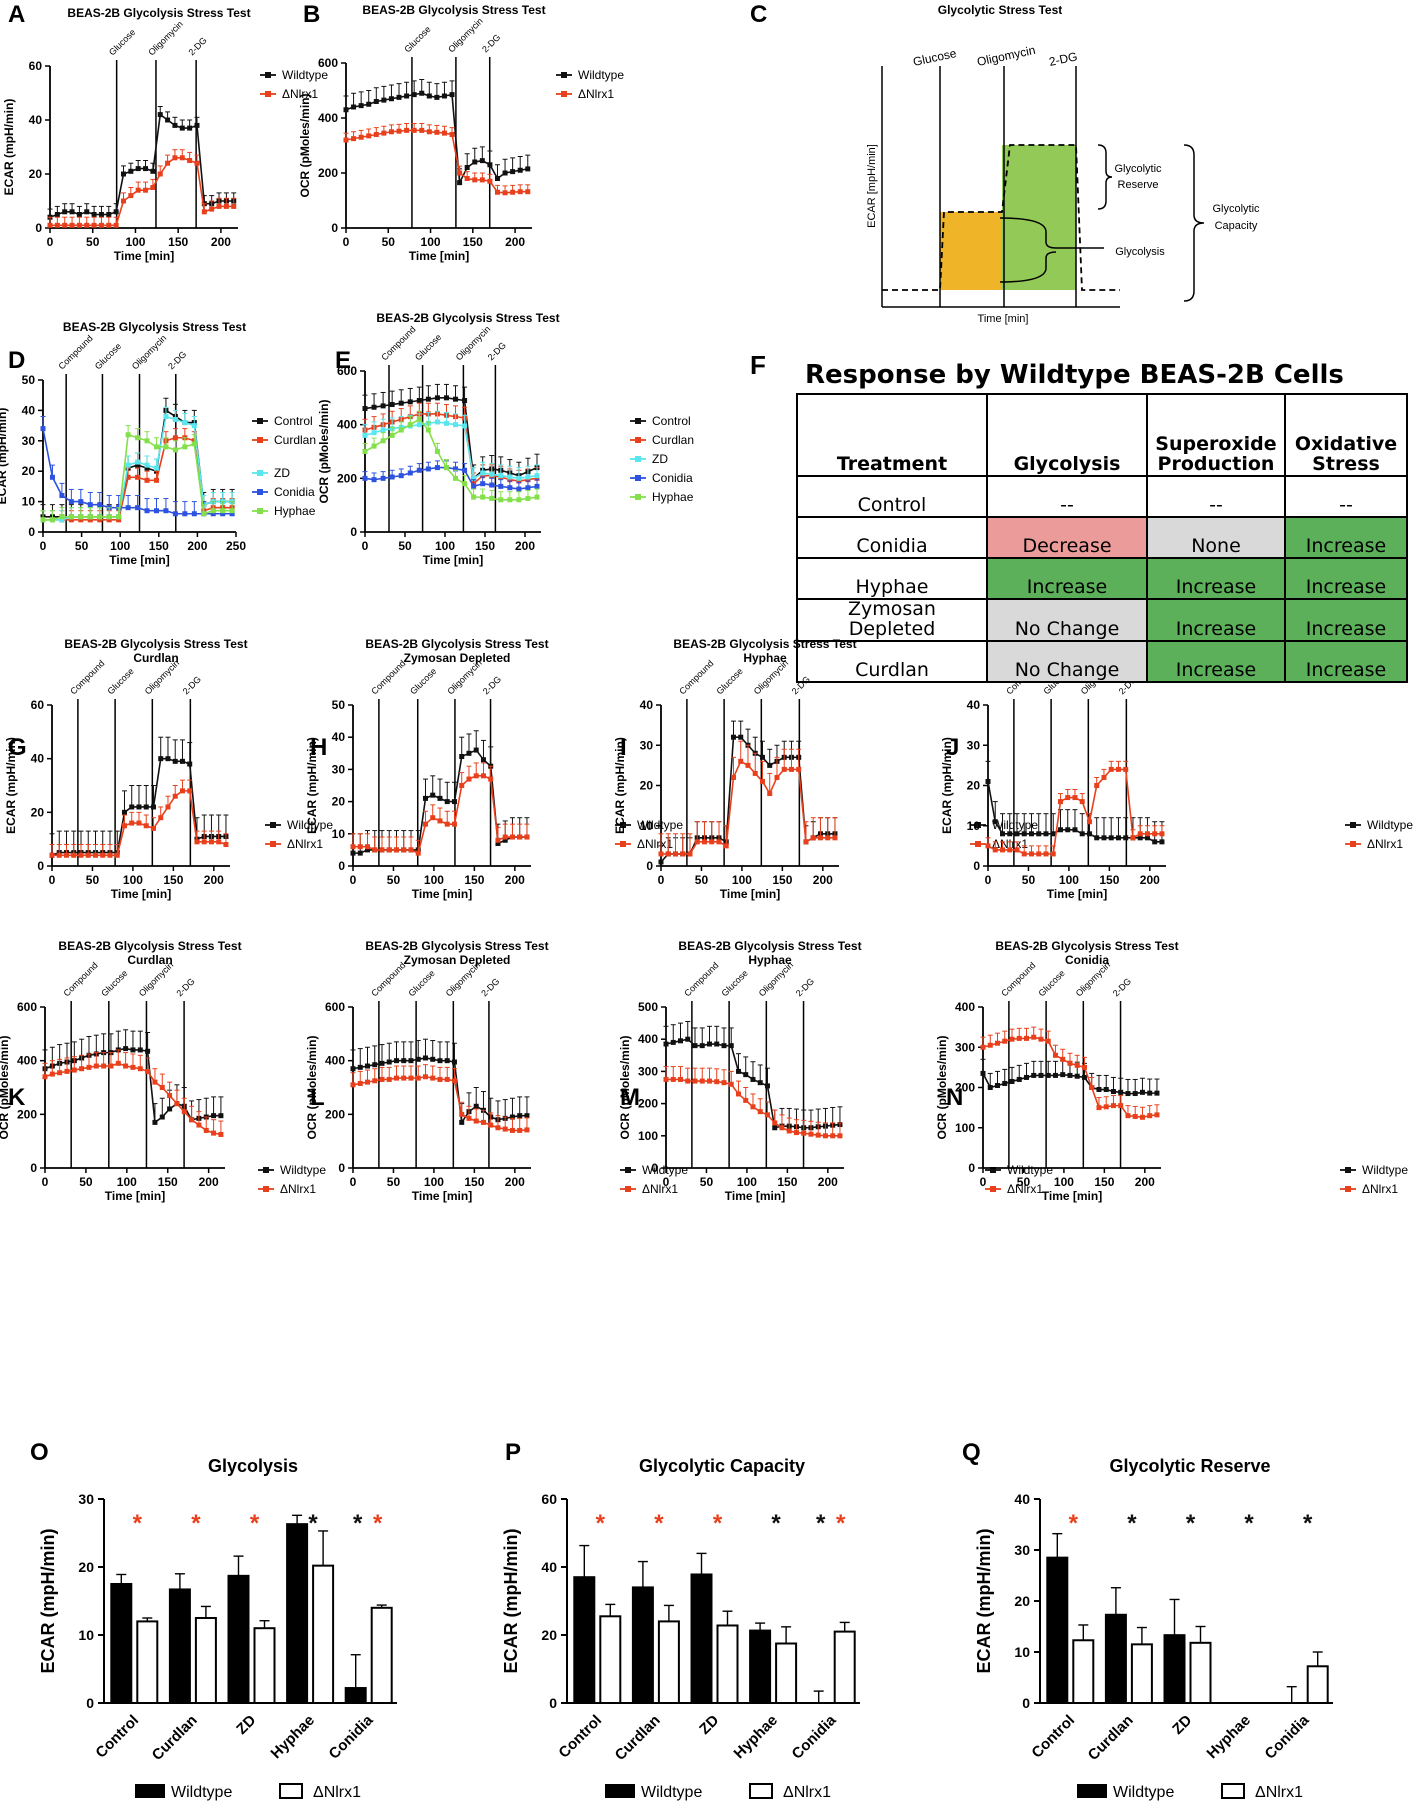  What do you see at coordinates (295, 440) in the screenshot?
I see `legend-label: Curdlan` at bounding box center [295, 440].